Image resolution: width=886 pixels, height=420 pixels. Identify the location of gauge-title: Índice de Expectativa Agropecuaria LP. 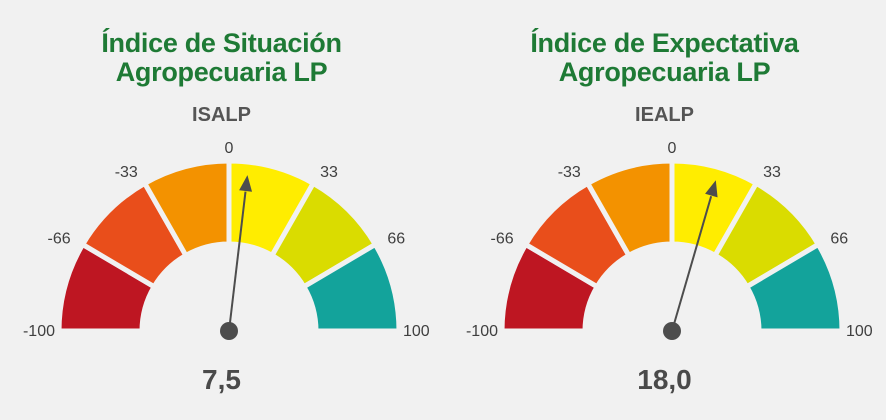
(664, 58).